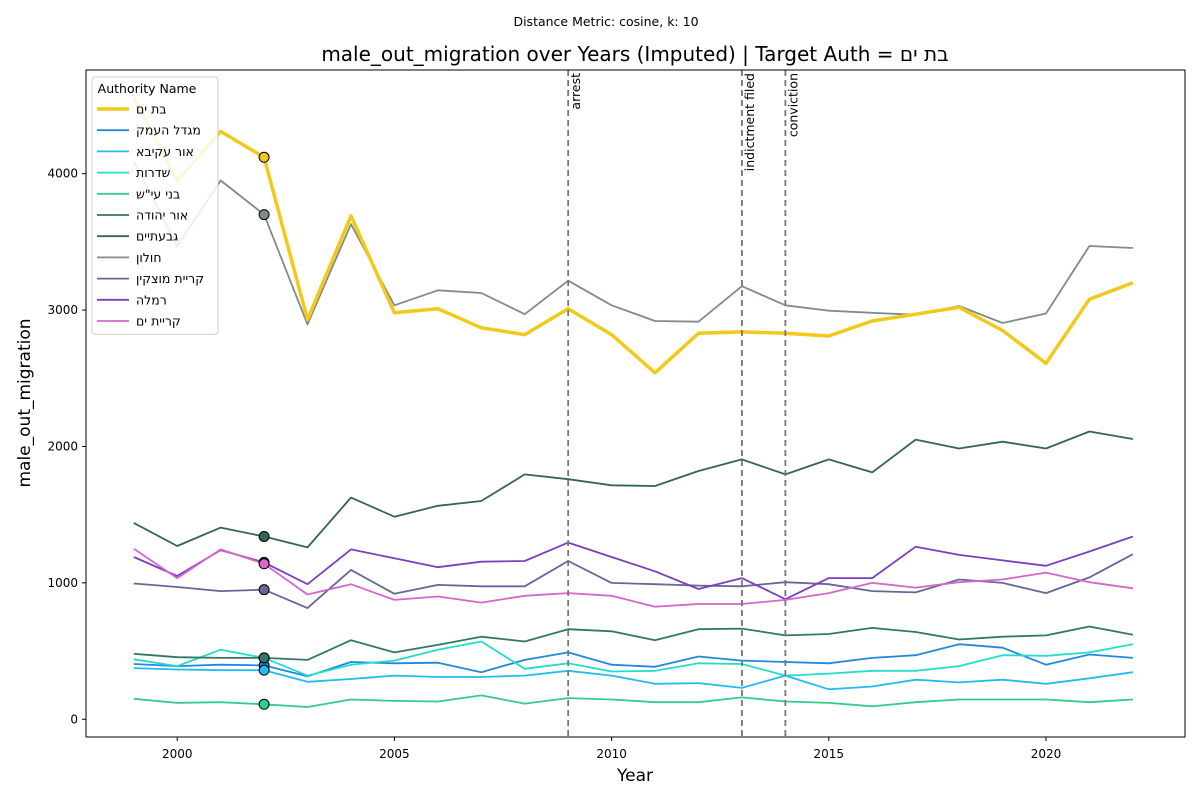 This screenshot has width=1200, height=800. What do you see at coordinates (177, 754) in the screenshot?
I see `x-tick-label: 2000` at bounding box center [177, 754].